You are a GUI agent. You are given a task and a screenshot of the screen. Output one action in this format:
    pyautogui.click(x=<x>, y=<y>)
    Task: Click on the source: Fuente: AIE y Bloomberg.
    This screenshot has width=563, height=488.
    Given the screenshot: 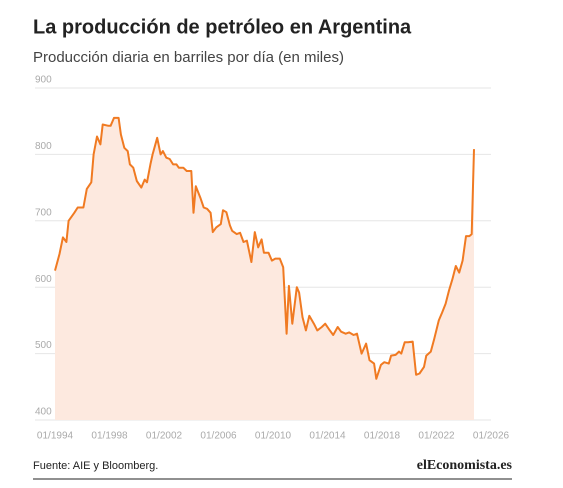 What is the action you would take?
    pyautogui.click(x=95, y=466)
    